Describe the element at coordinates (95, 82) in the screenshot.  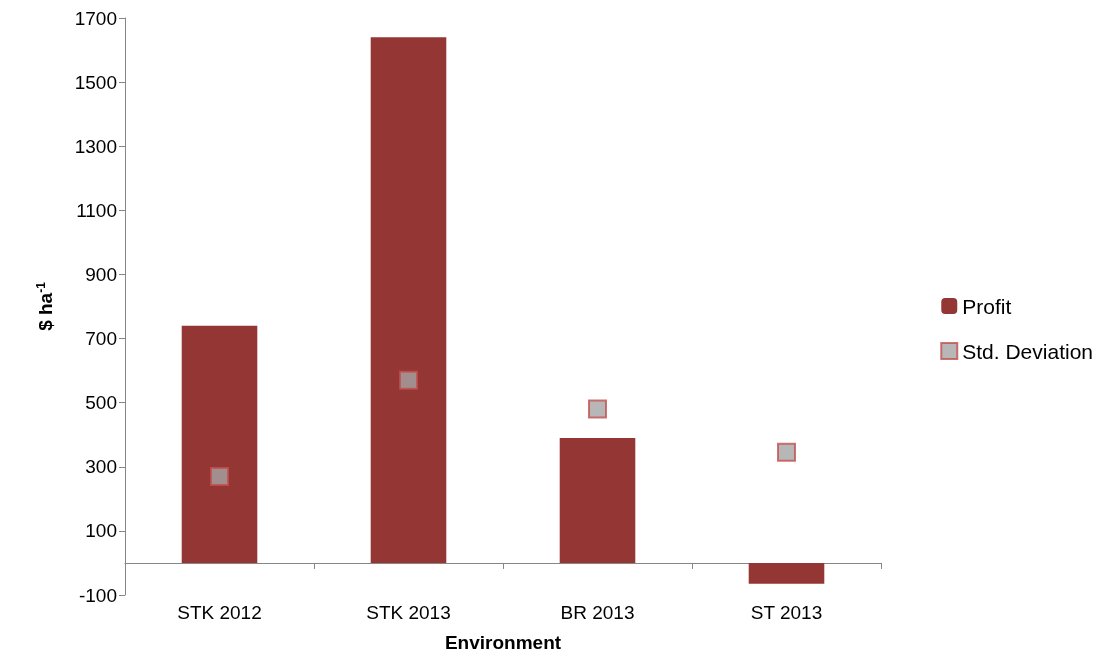
I see `y-tick-label: 1500` at that location.